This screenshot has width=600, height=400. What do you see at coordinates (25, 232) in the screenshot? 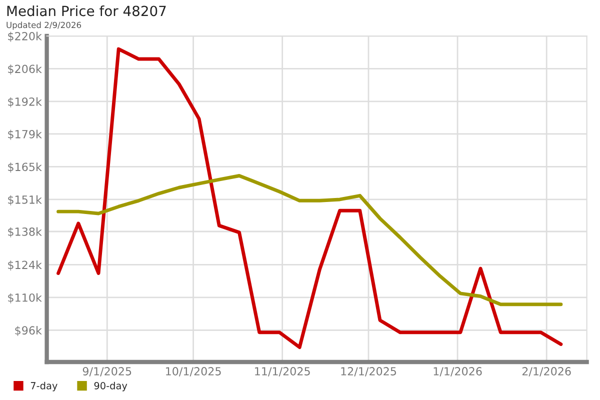
I see `y-tick-label: $138k` at bounding box center [25, 232].